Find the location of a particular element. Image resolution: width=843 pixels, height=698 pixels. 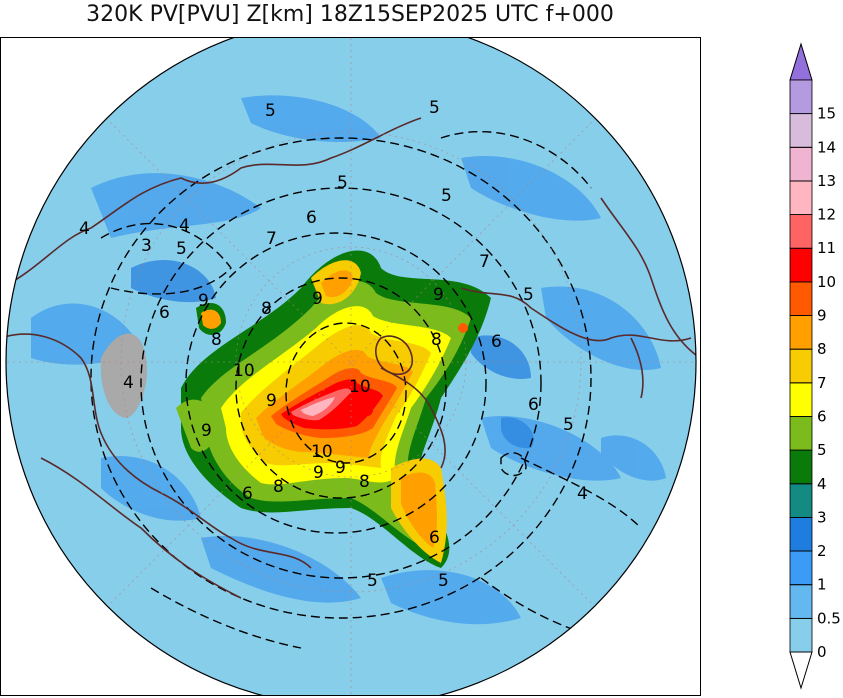

colorbar-label: 11 is located at coordinates (826, 248).